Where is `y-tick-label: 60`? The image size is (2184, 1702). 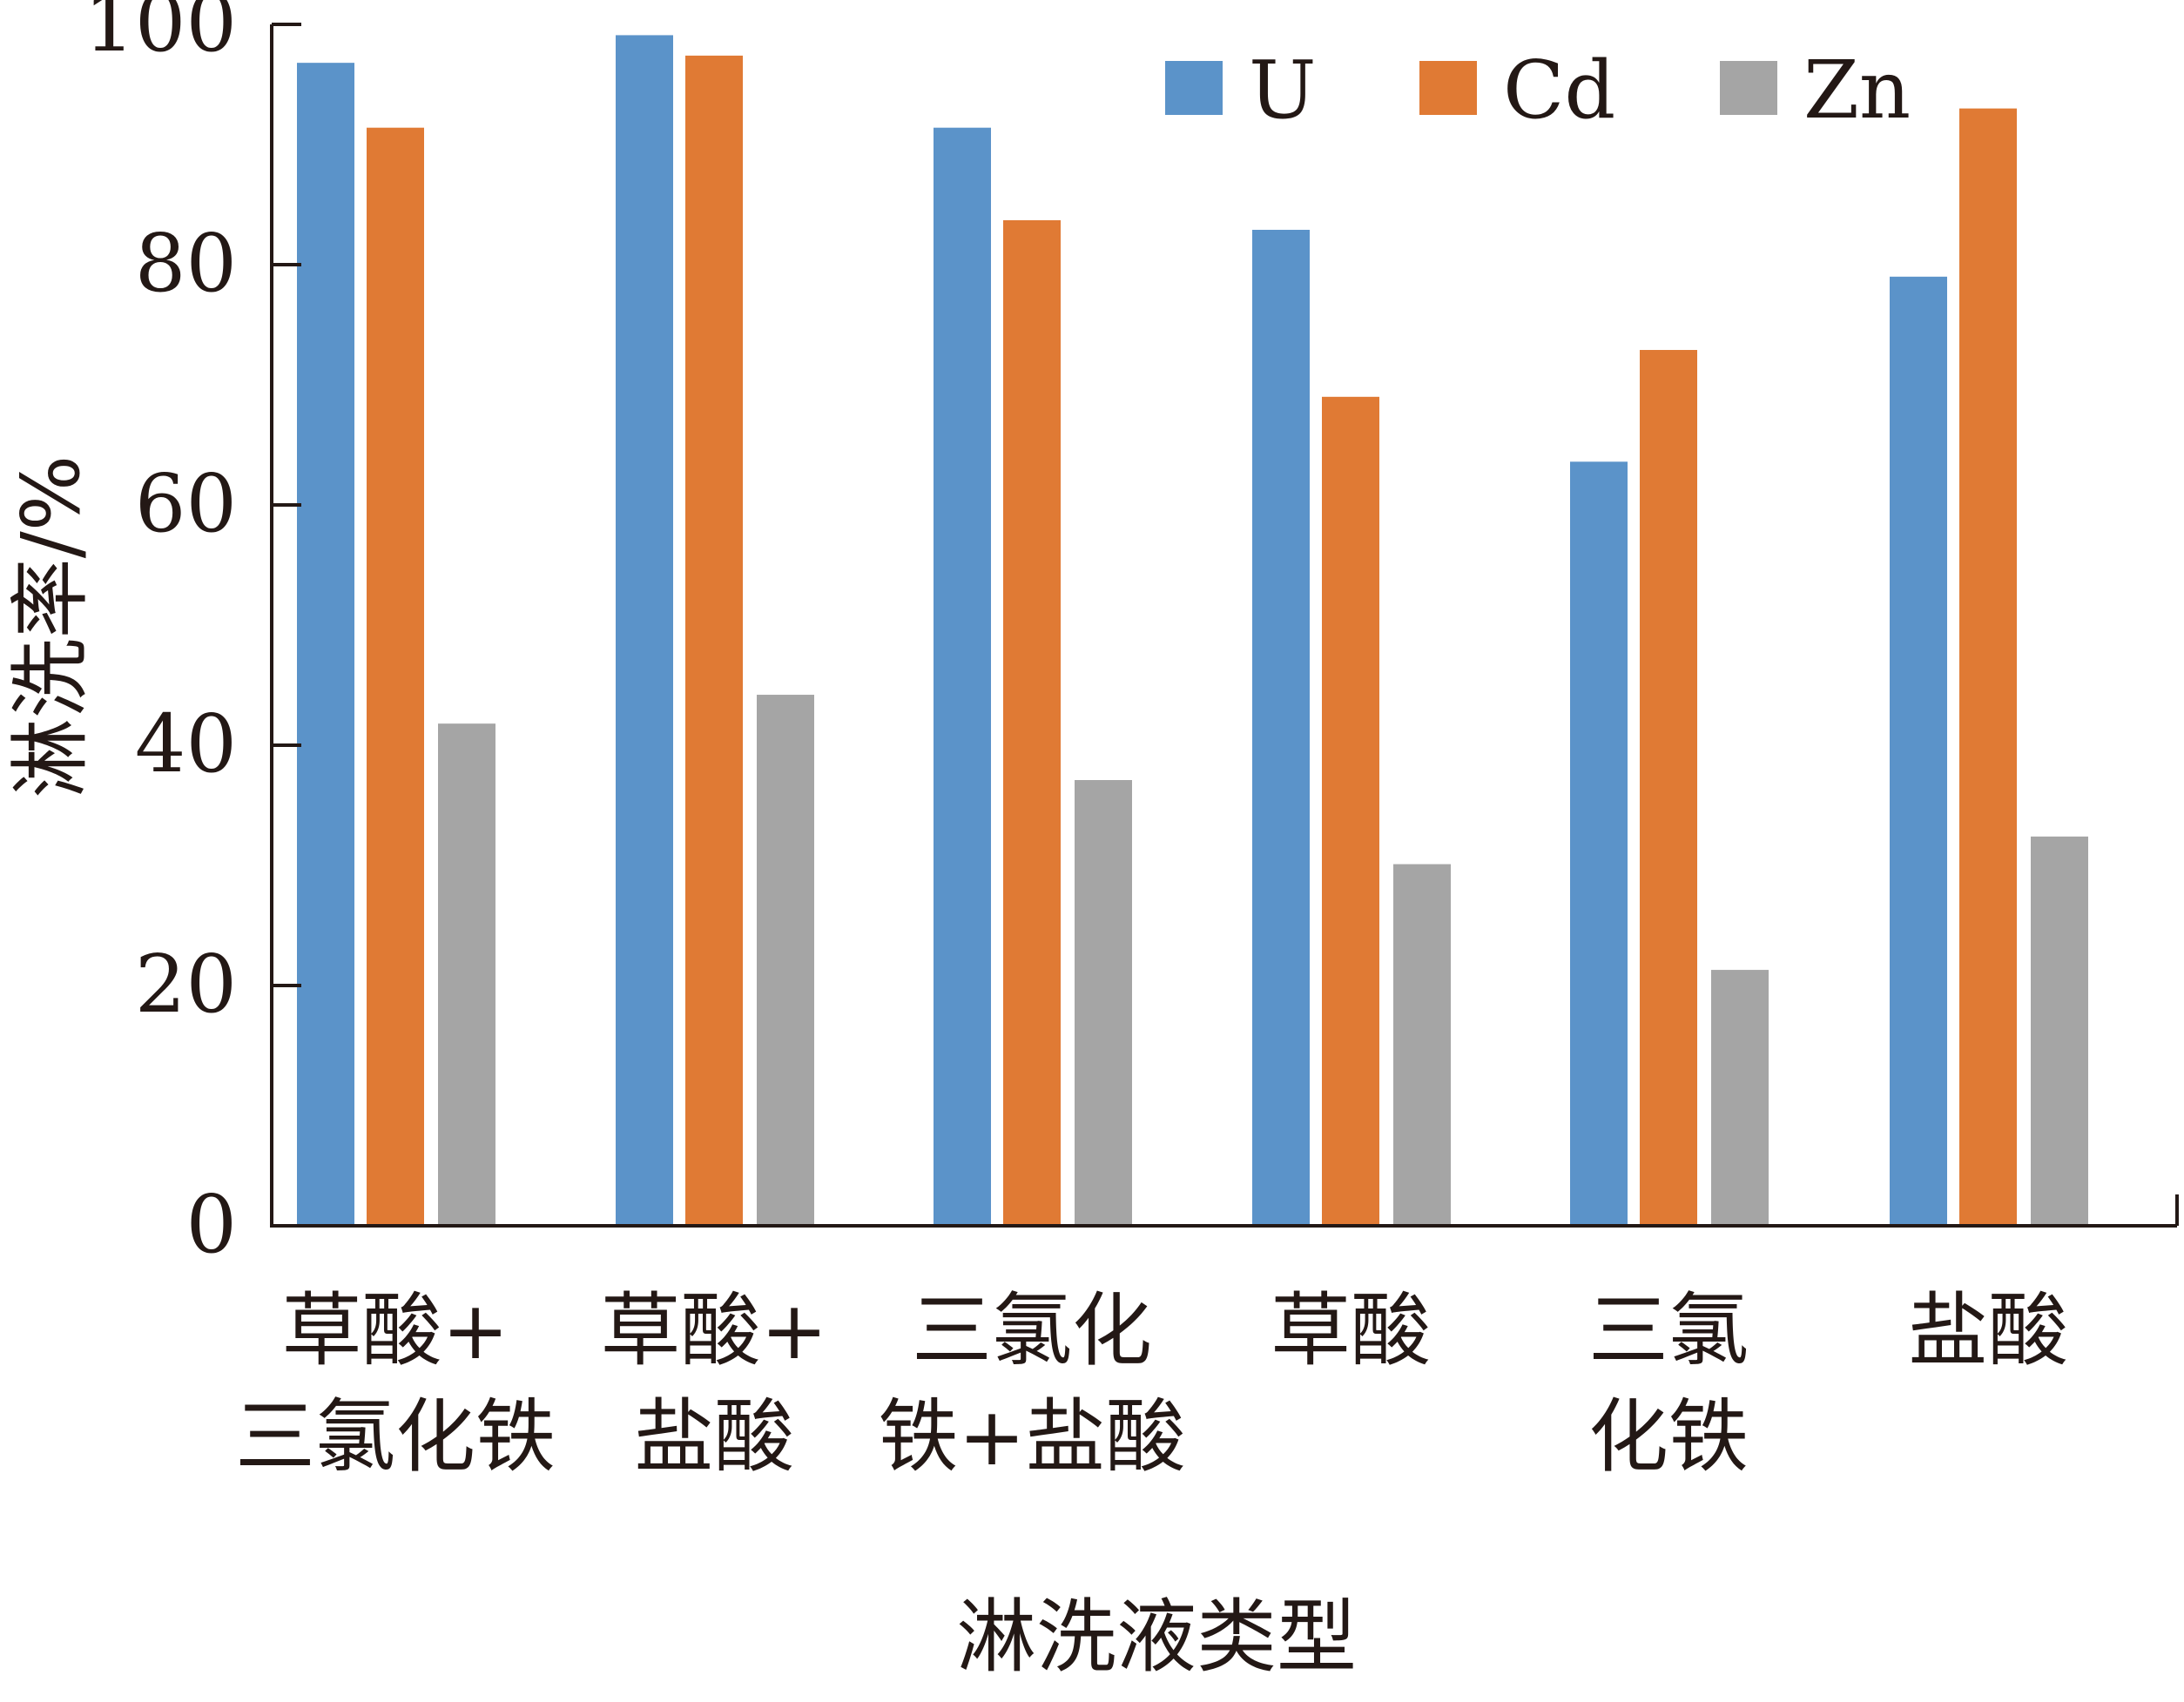 y-tick-label: 60 is located at coordinates (186, 503).